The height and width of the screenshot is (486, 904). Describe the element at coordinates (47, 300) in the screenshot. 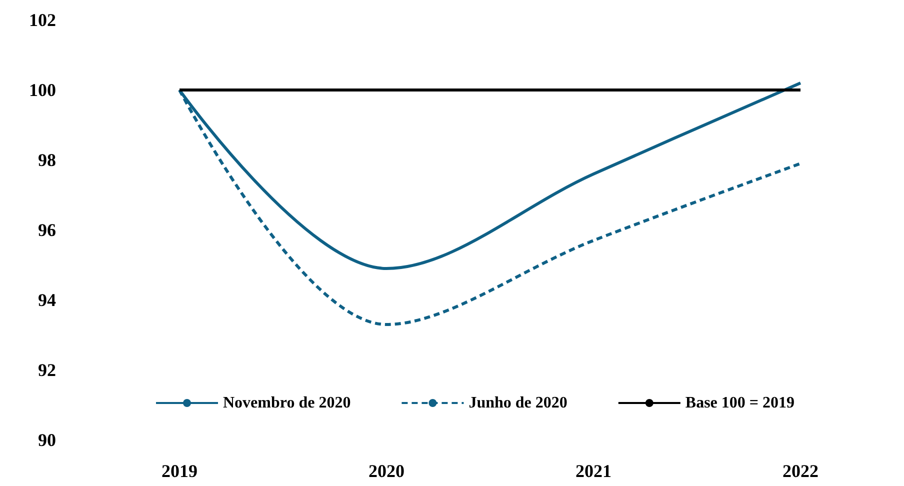

I see `y-tick-label: 94` at that location.